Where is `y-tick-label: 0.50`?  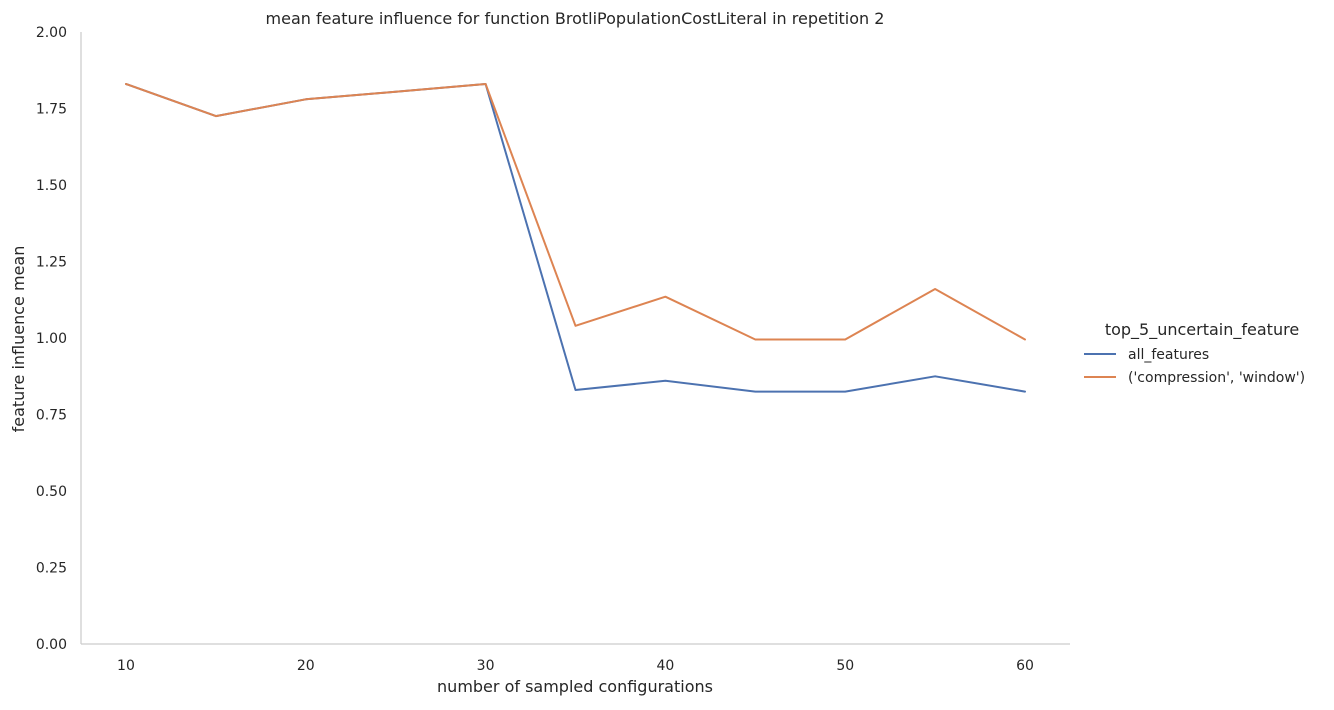 y-tick-label: 0.50 is located at coordinates (51, 492).